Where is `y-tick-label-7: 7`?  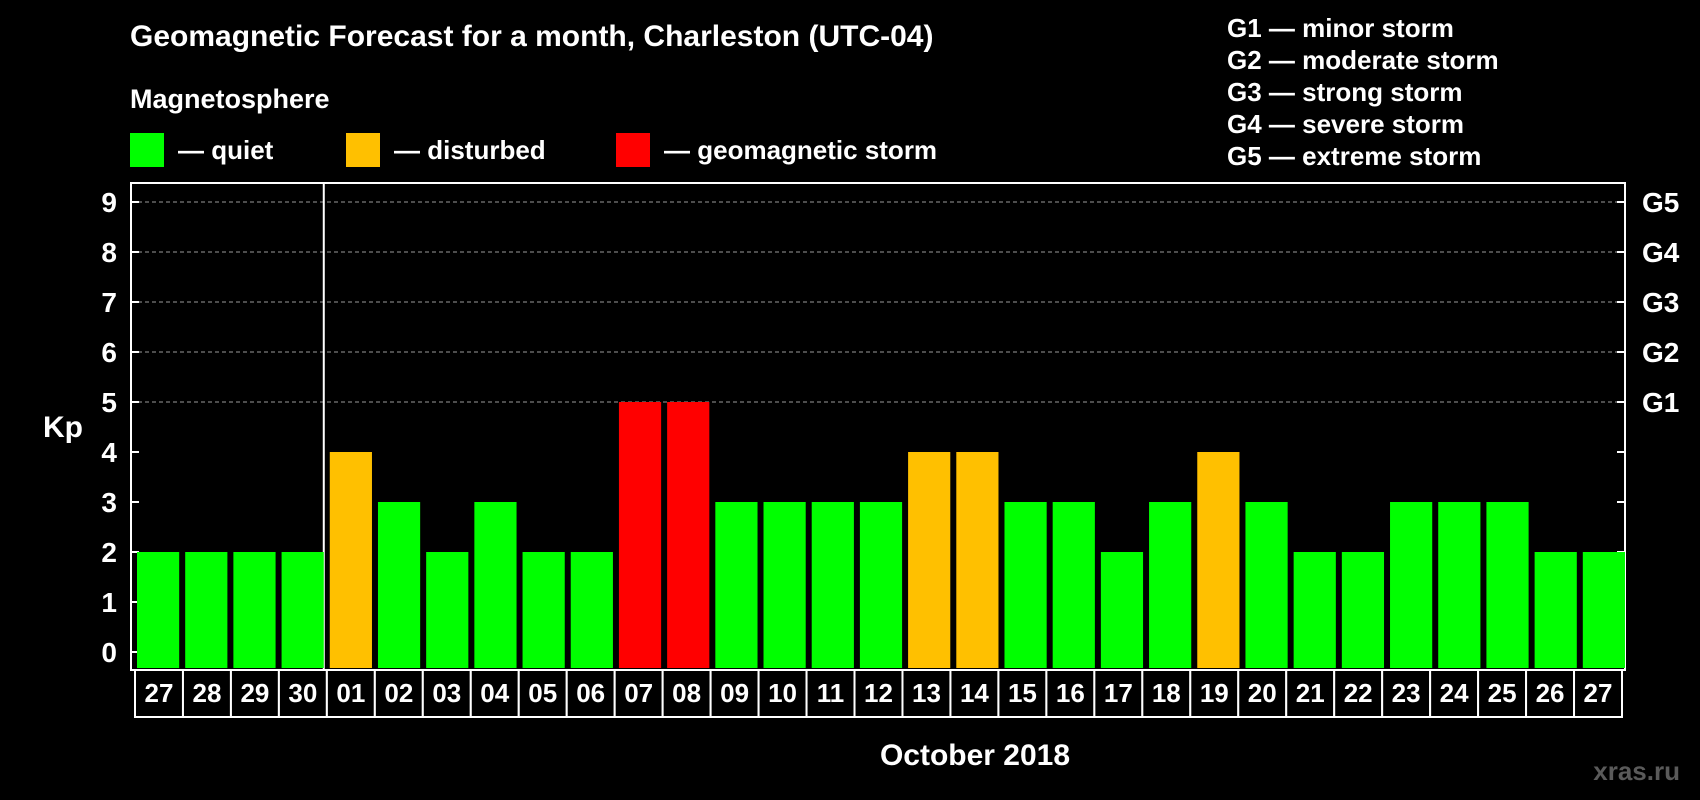
y-tick-label-7: 7 is located at coordinates (109, 302).